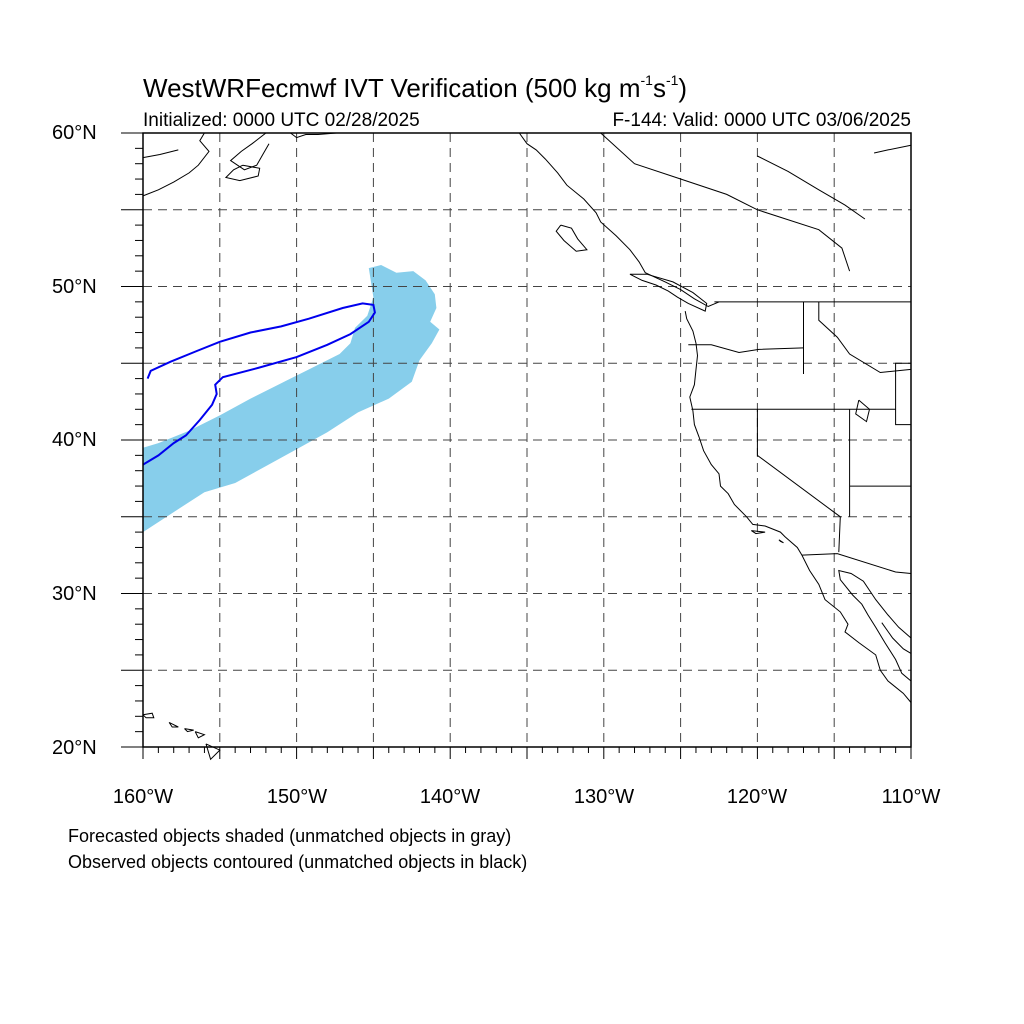 This screenshot has height=1024, width=1024. What do you see at coordinates (74, 594) in the screenshot?
I see `lat-label-30n: 30°N` at bounding box center [74, 594].